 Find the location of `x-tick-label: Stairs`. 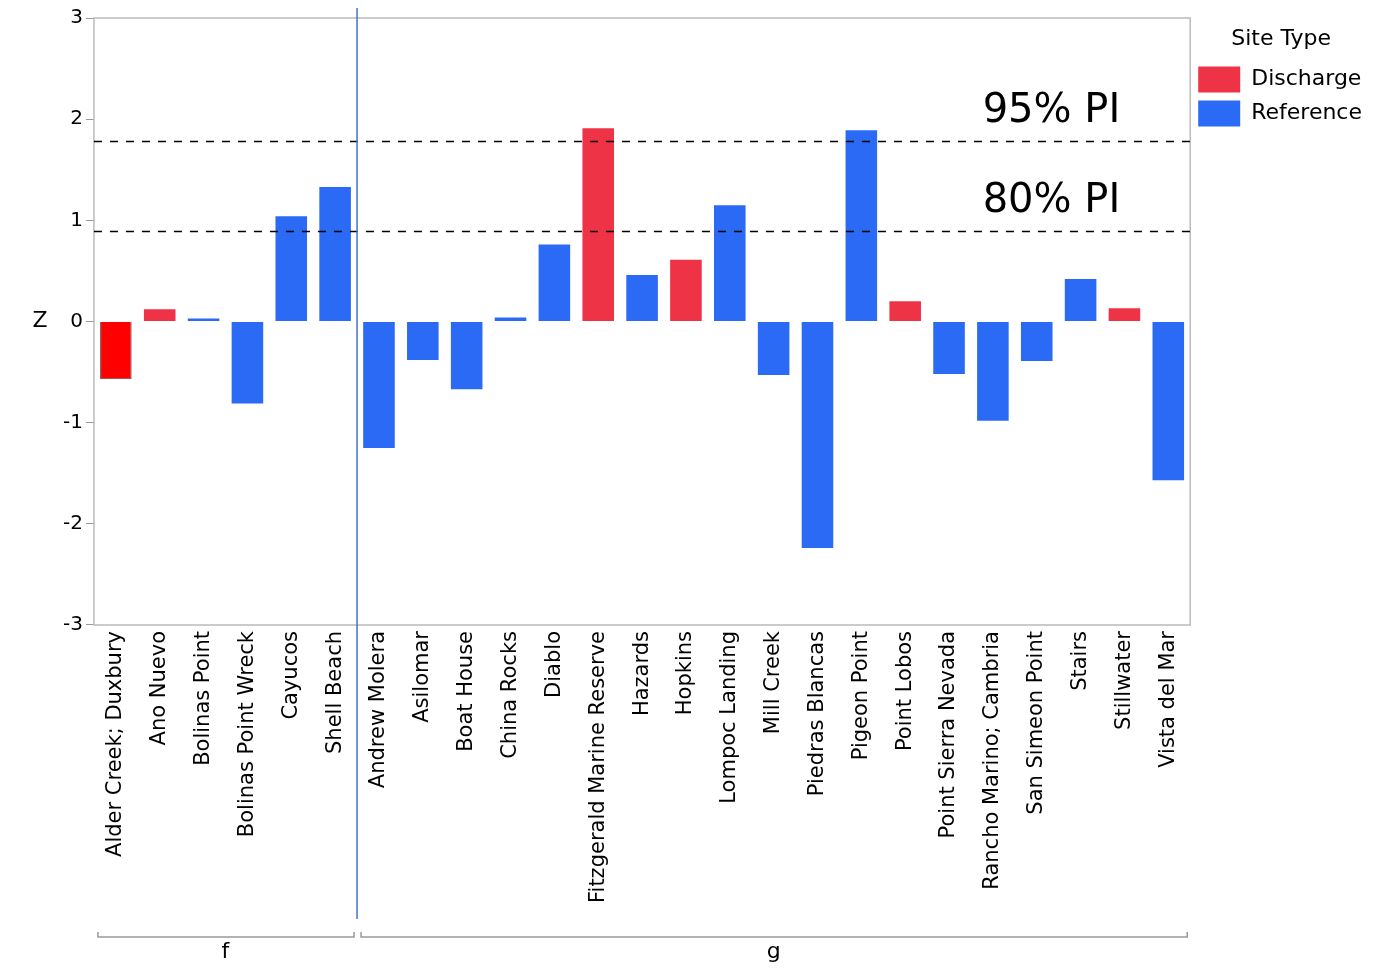

x-tick-label: Stairs is located at coordinates (1079, 660).